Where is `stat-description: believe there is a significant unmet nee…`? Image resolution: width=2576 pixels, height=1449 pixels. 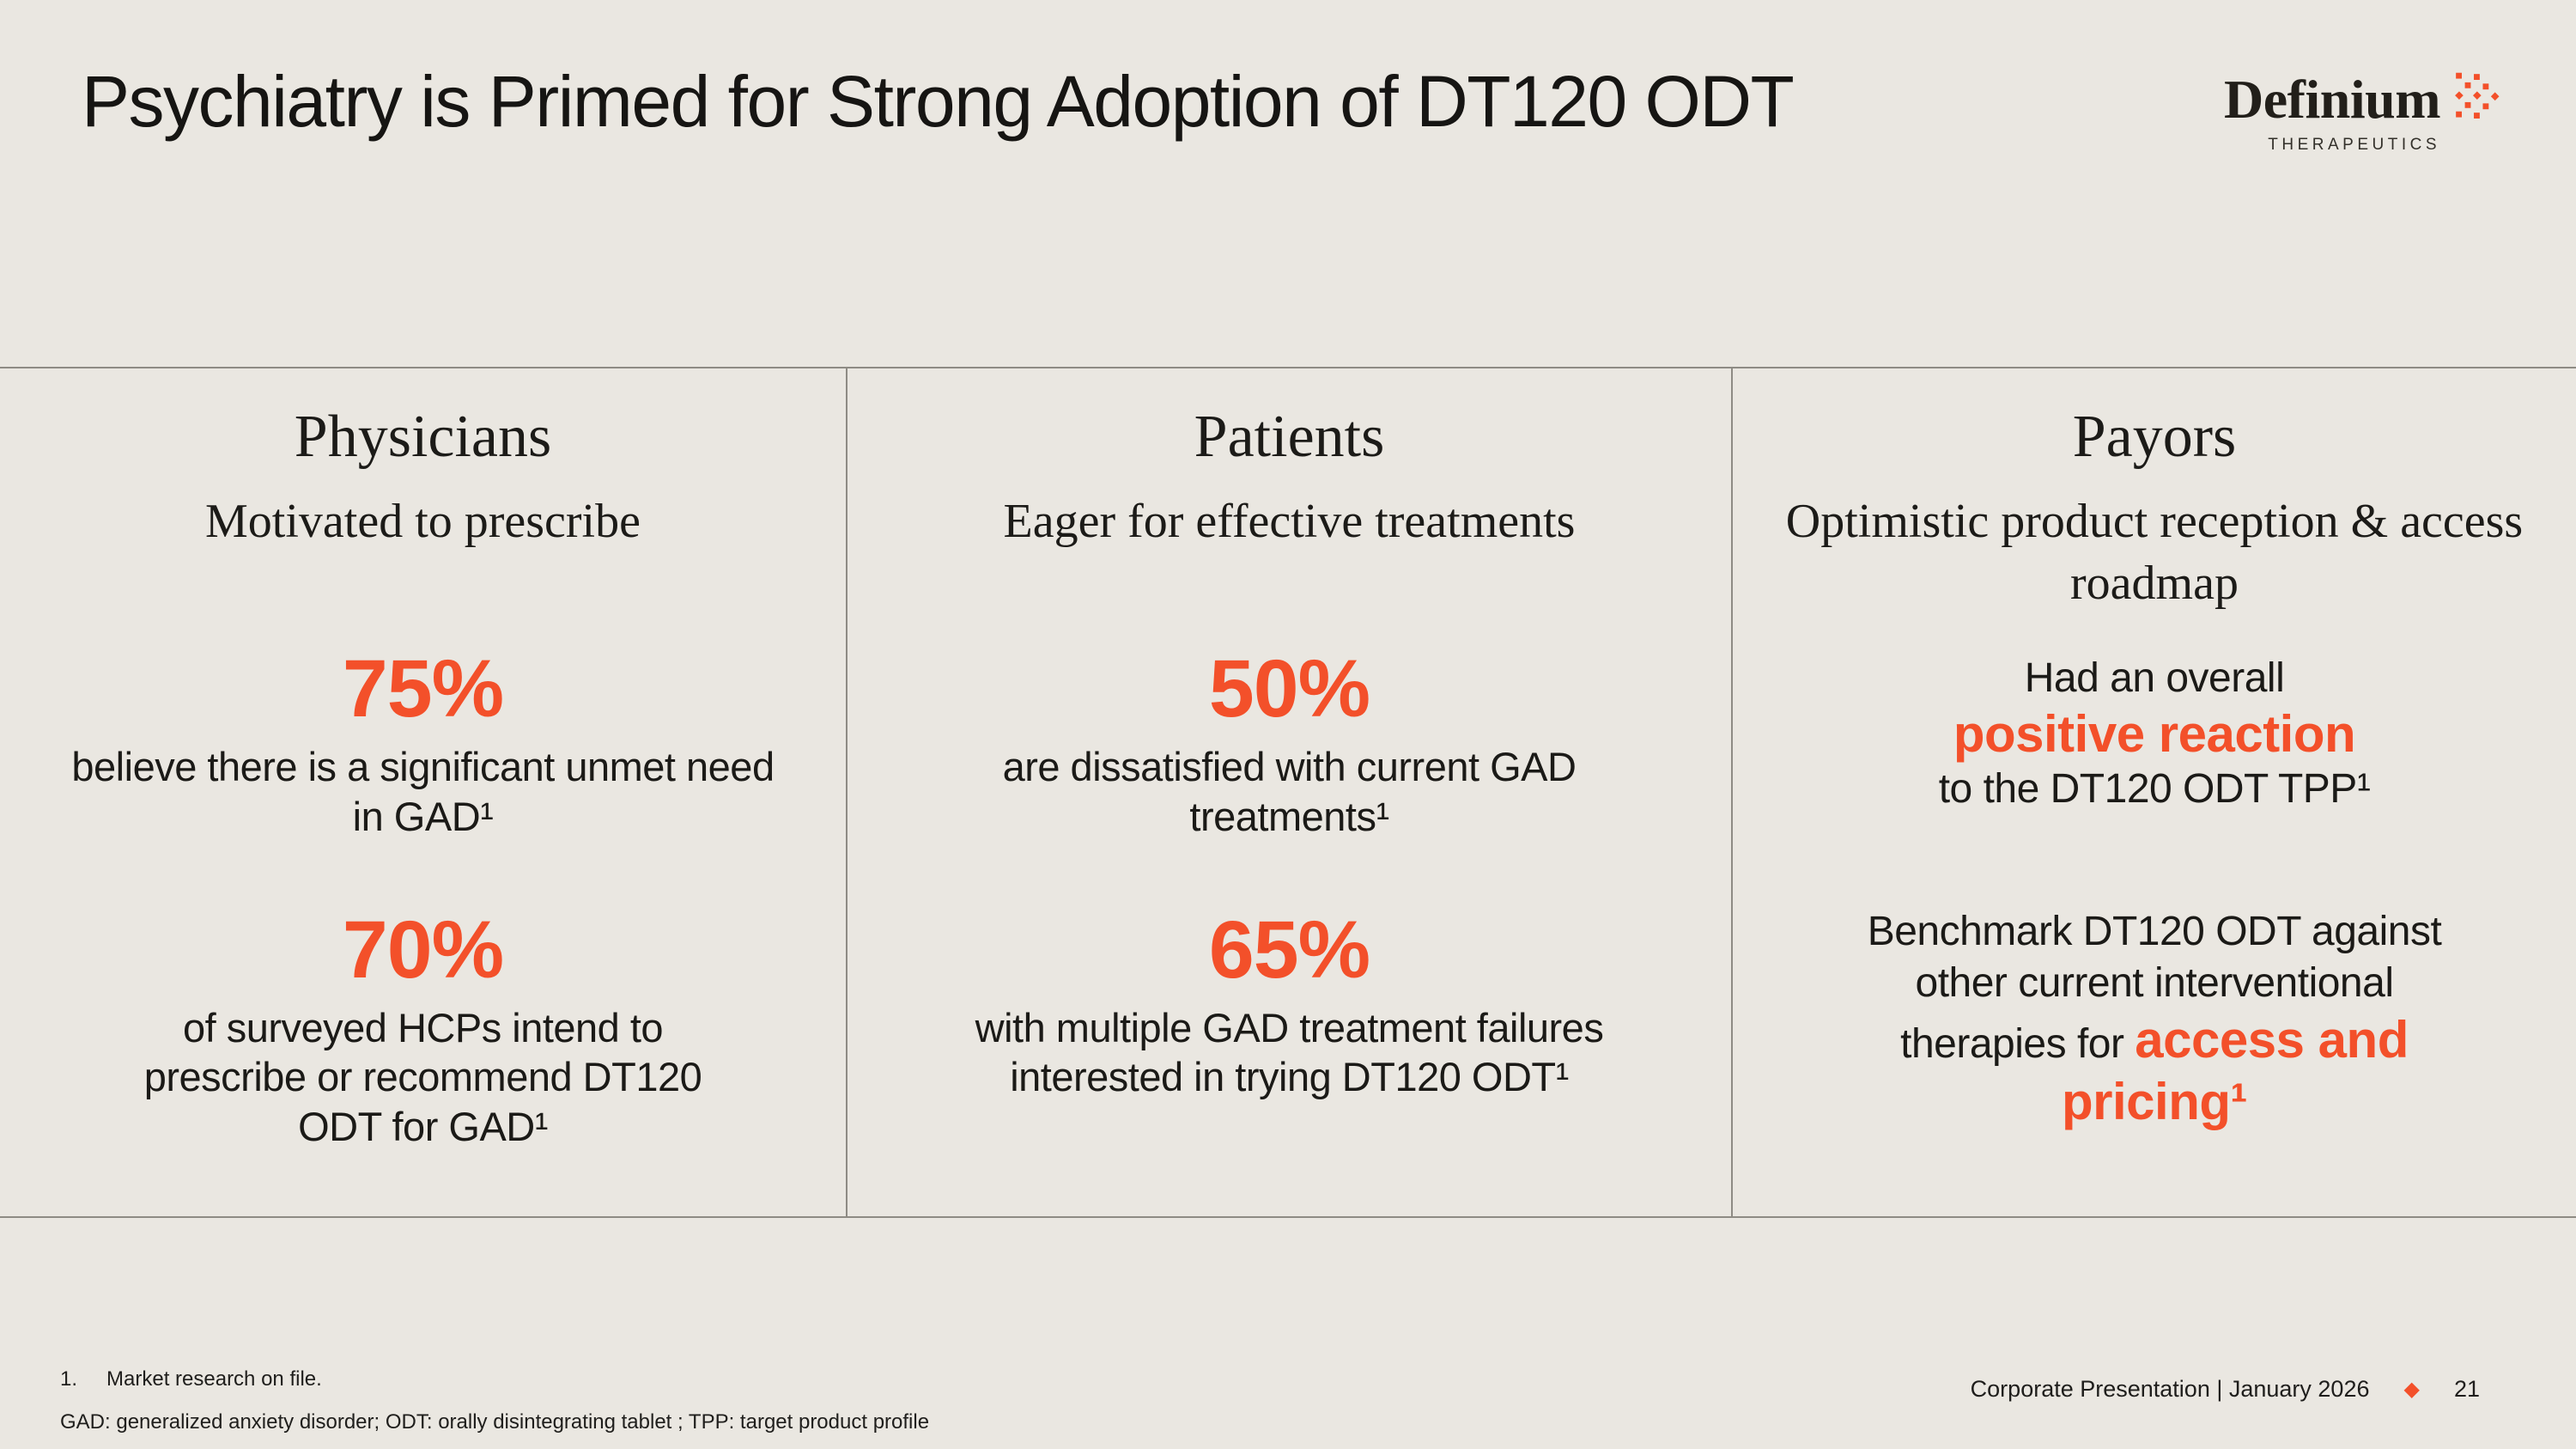 stat-description: believe there is a significant unmet nee… is located at coordinates (423, 791).